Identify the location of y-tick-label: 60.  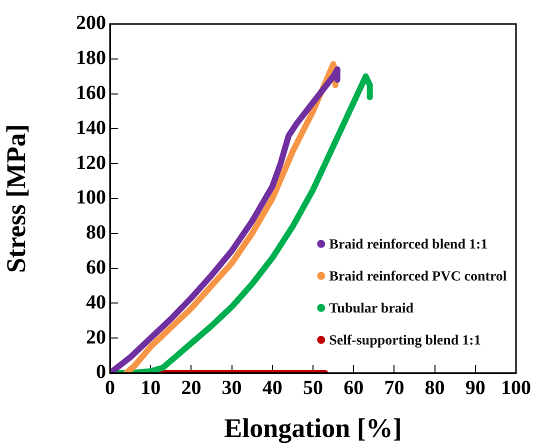
(96, 267).